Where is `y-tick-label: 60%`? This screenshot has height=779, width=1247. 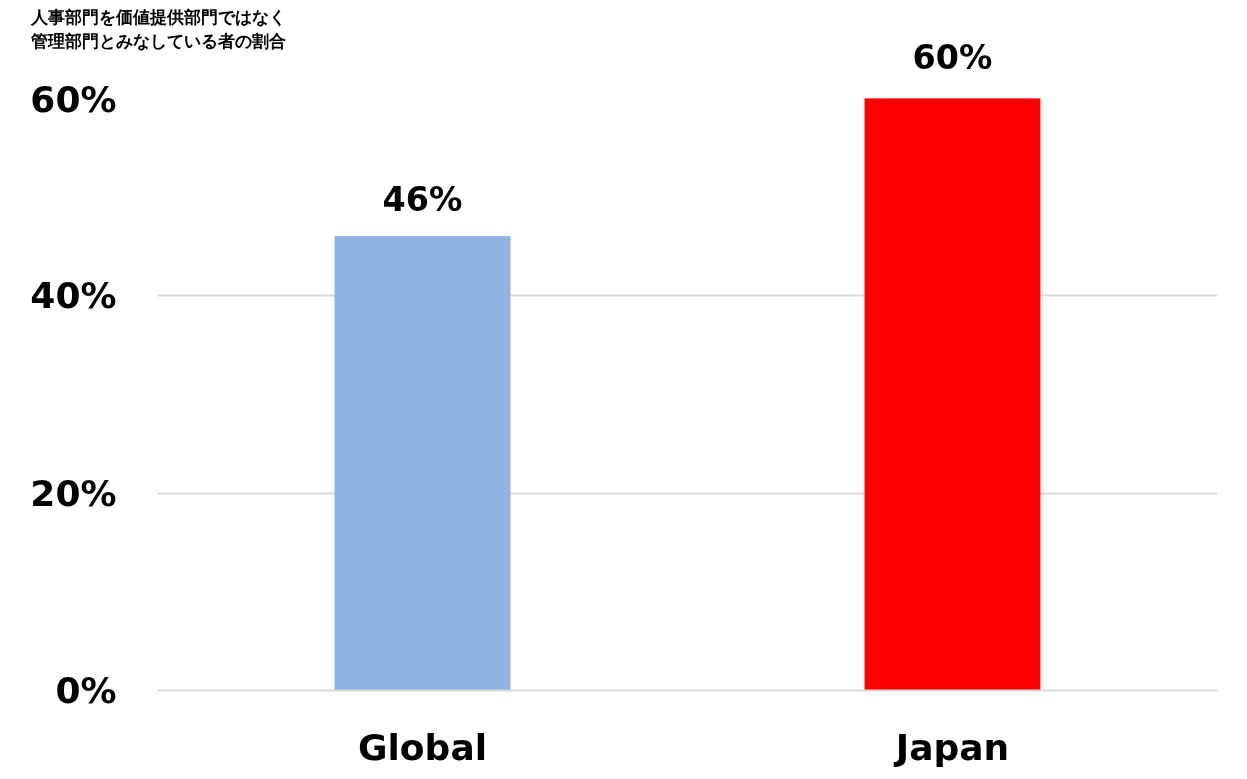 y-tick-label: 60% is located at coordinates (73, 99).